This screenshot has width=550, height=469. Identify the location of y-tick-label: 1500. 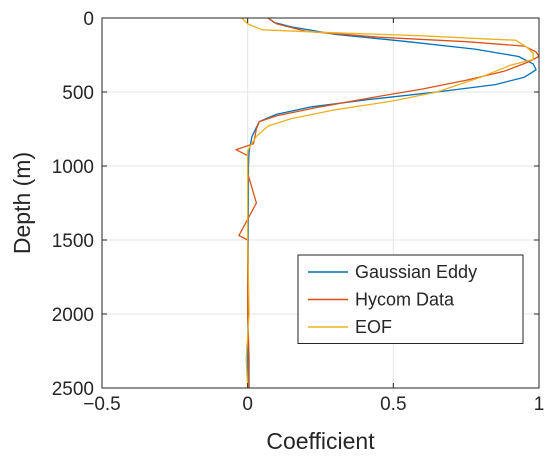
(73, 241).